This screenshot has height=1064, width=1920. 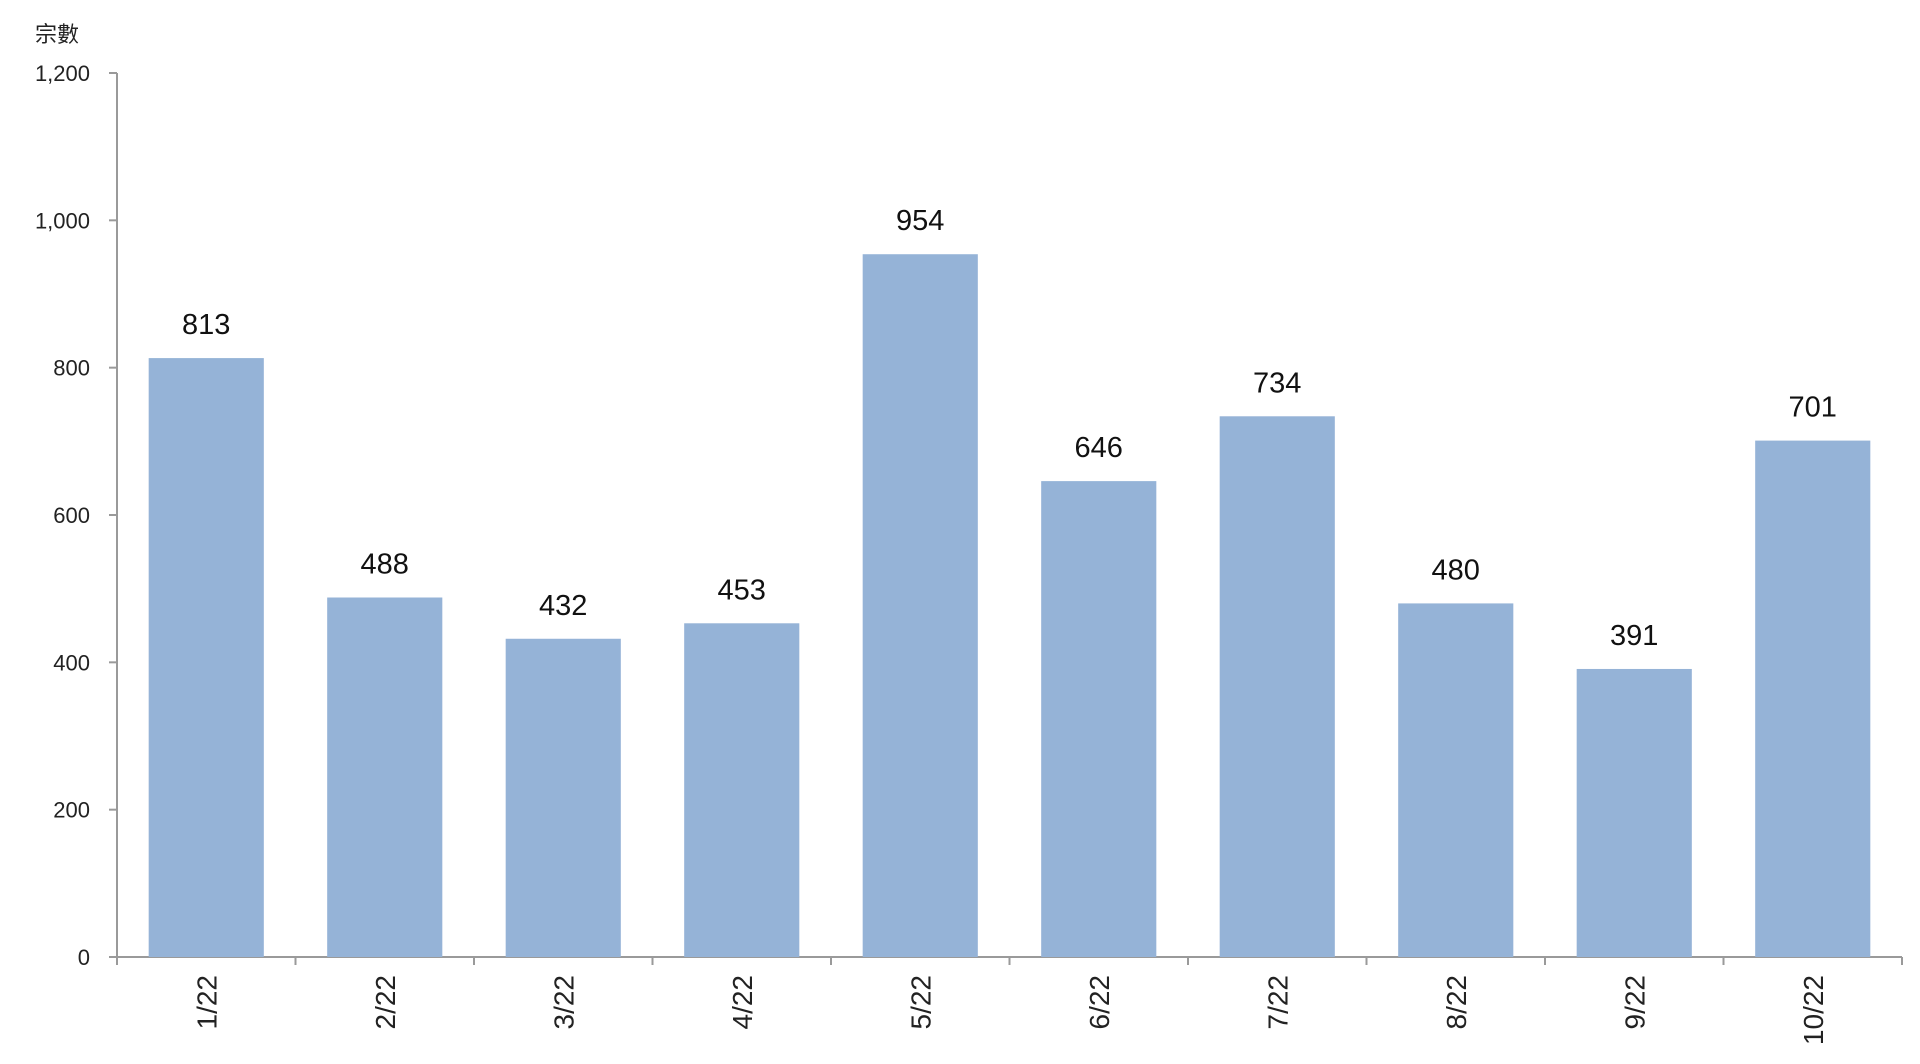 What do you see at coordinates (1456, 1002) in the screenshot?
I see `x-tick-label: 8/22` at bounding box center [1456, 1002].